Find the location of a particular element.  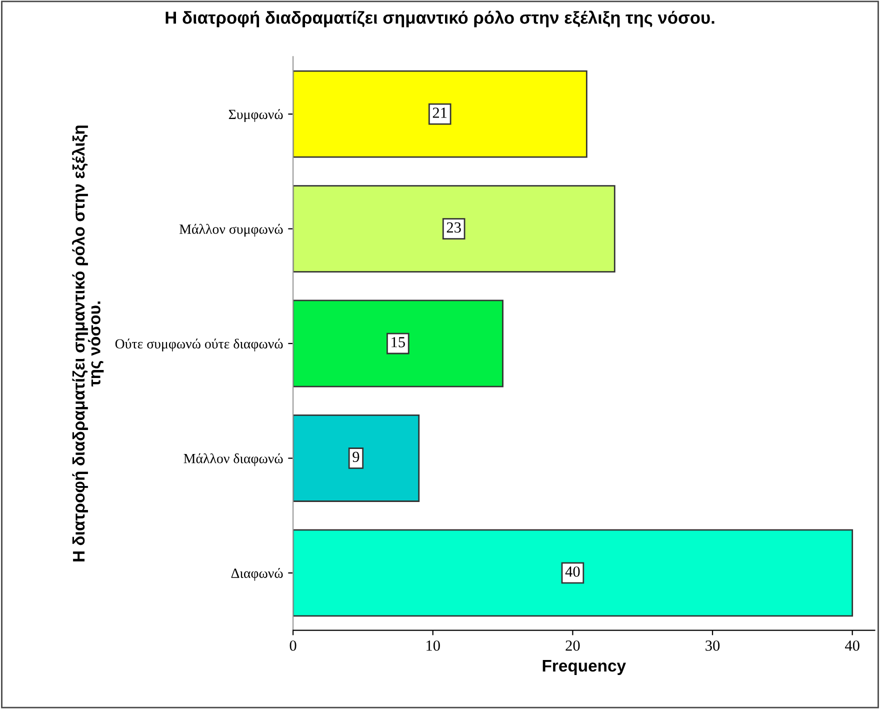

x-axis-title: Frequency is located at coordinates (584, 667).